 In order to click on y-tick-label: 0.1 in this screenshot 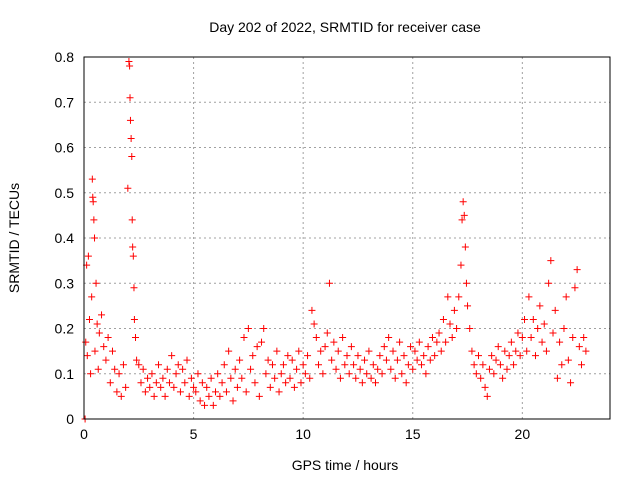, I will do `click(65, 374)`.